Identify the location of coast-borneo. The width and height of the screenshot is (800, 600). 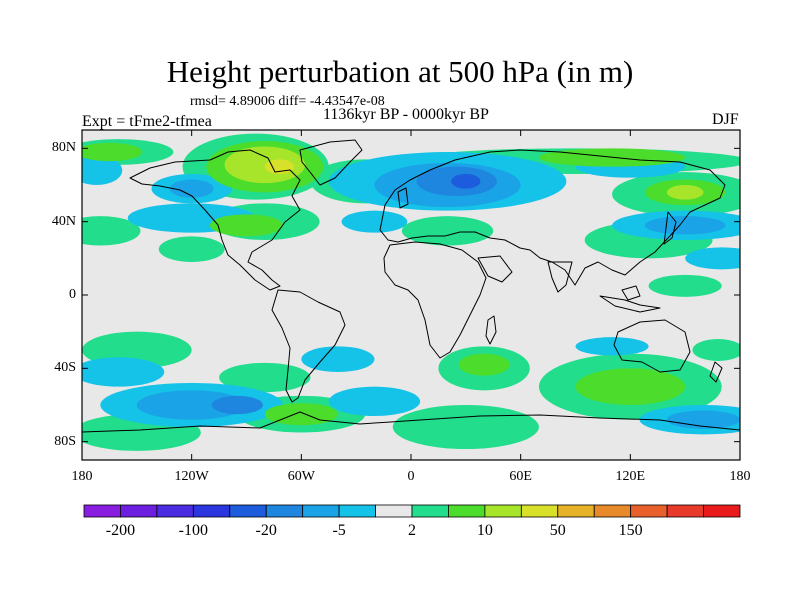
(631, 293).